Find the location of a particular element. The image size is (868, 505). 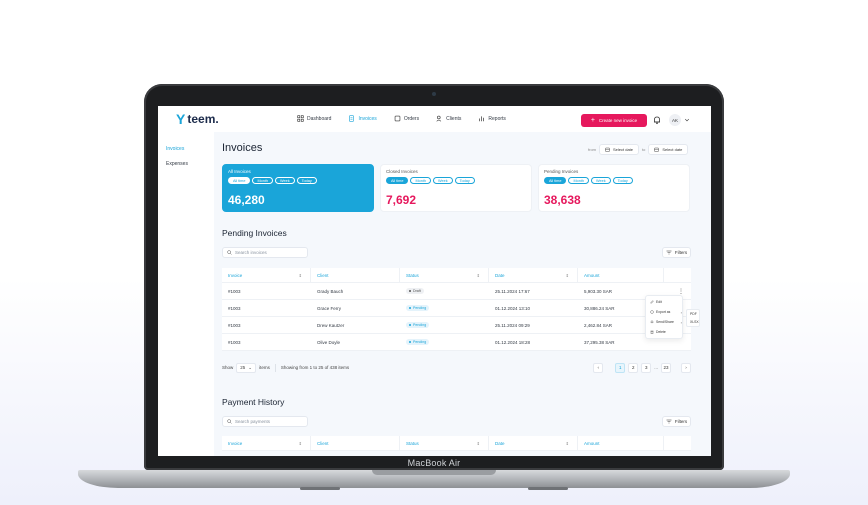

export-icon is located at coordinates (652, 312).